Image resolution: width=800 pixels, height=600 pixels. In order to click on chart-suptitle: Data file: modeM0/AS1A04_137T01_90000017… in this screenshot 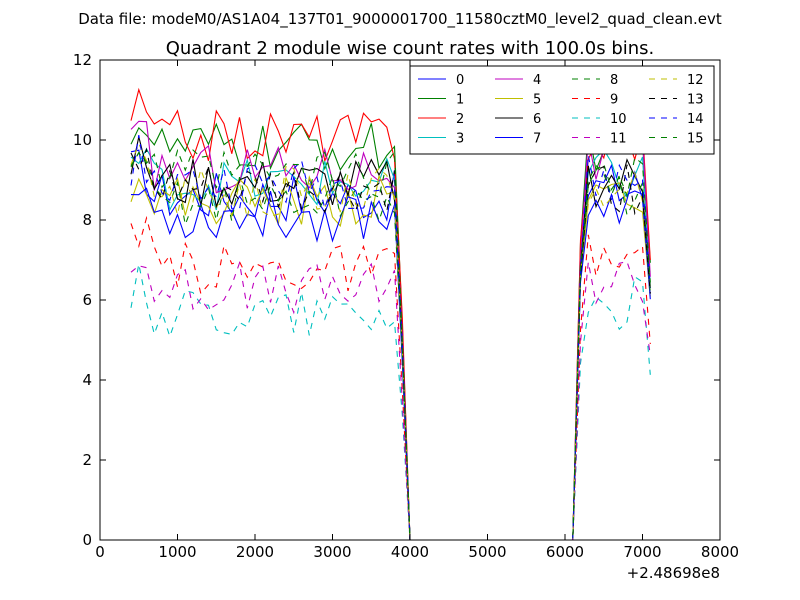, I will do `click(400, 19)`.